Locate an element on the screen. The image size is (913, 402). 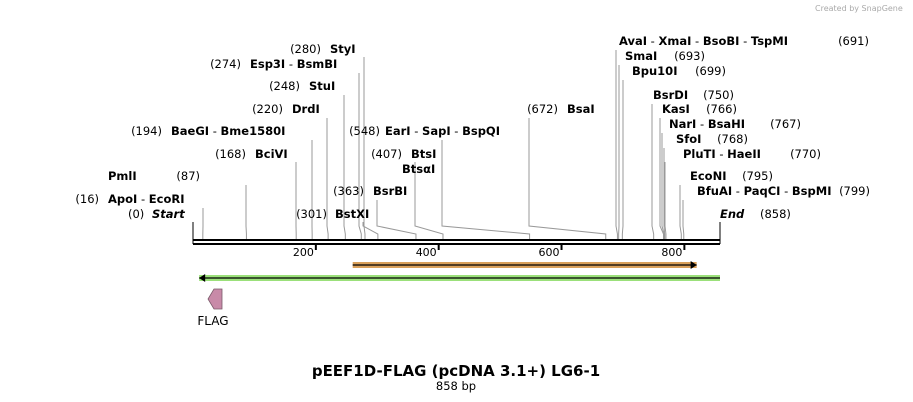
site-name-baegi: BaeGI is located at coordinates (190, 131).